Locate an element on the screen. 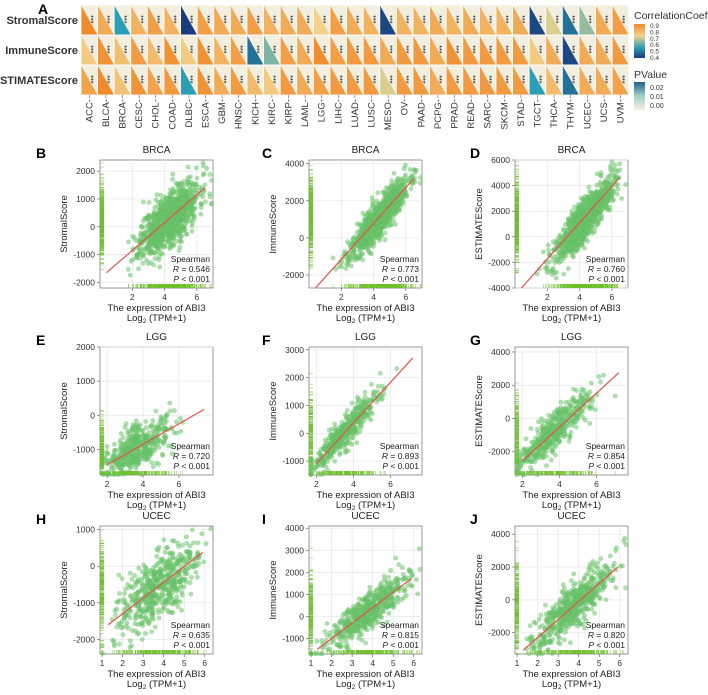 Image resolution: width=708 pixels, height=695 pixels. column-label: PAAD- is located at coordinates (421, 113).